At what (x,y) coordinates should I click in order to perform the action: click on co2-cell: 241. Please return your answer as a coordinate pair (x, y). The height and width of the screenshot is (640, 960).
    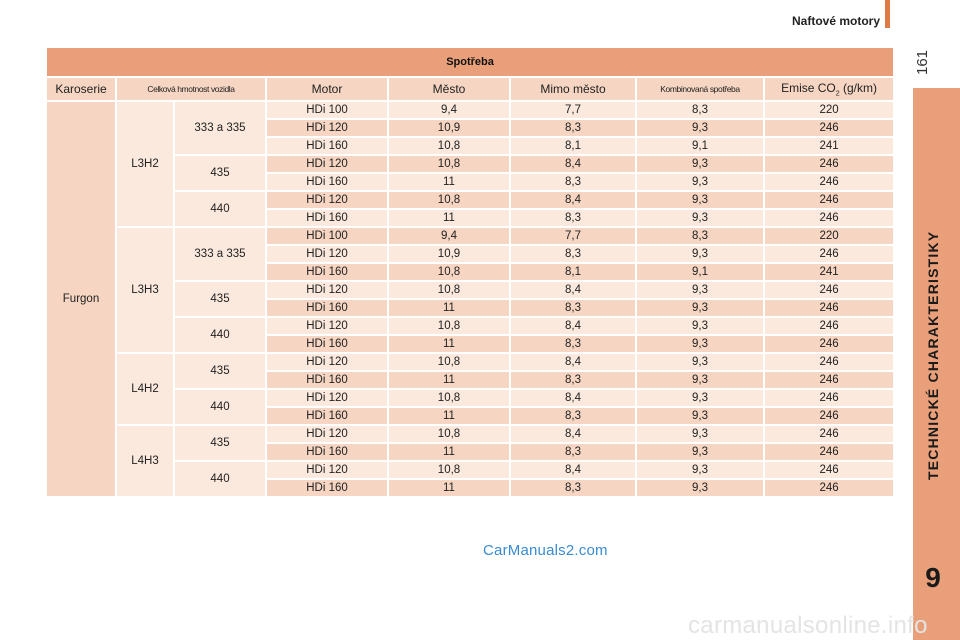
    Looking at the image, I should click on (829, 146).